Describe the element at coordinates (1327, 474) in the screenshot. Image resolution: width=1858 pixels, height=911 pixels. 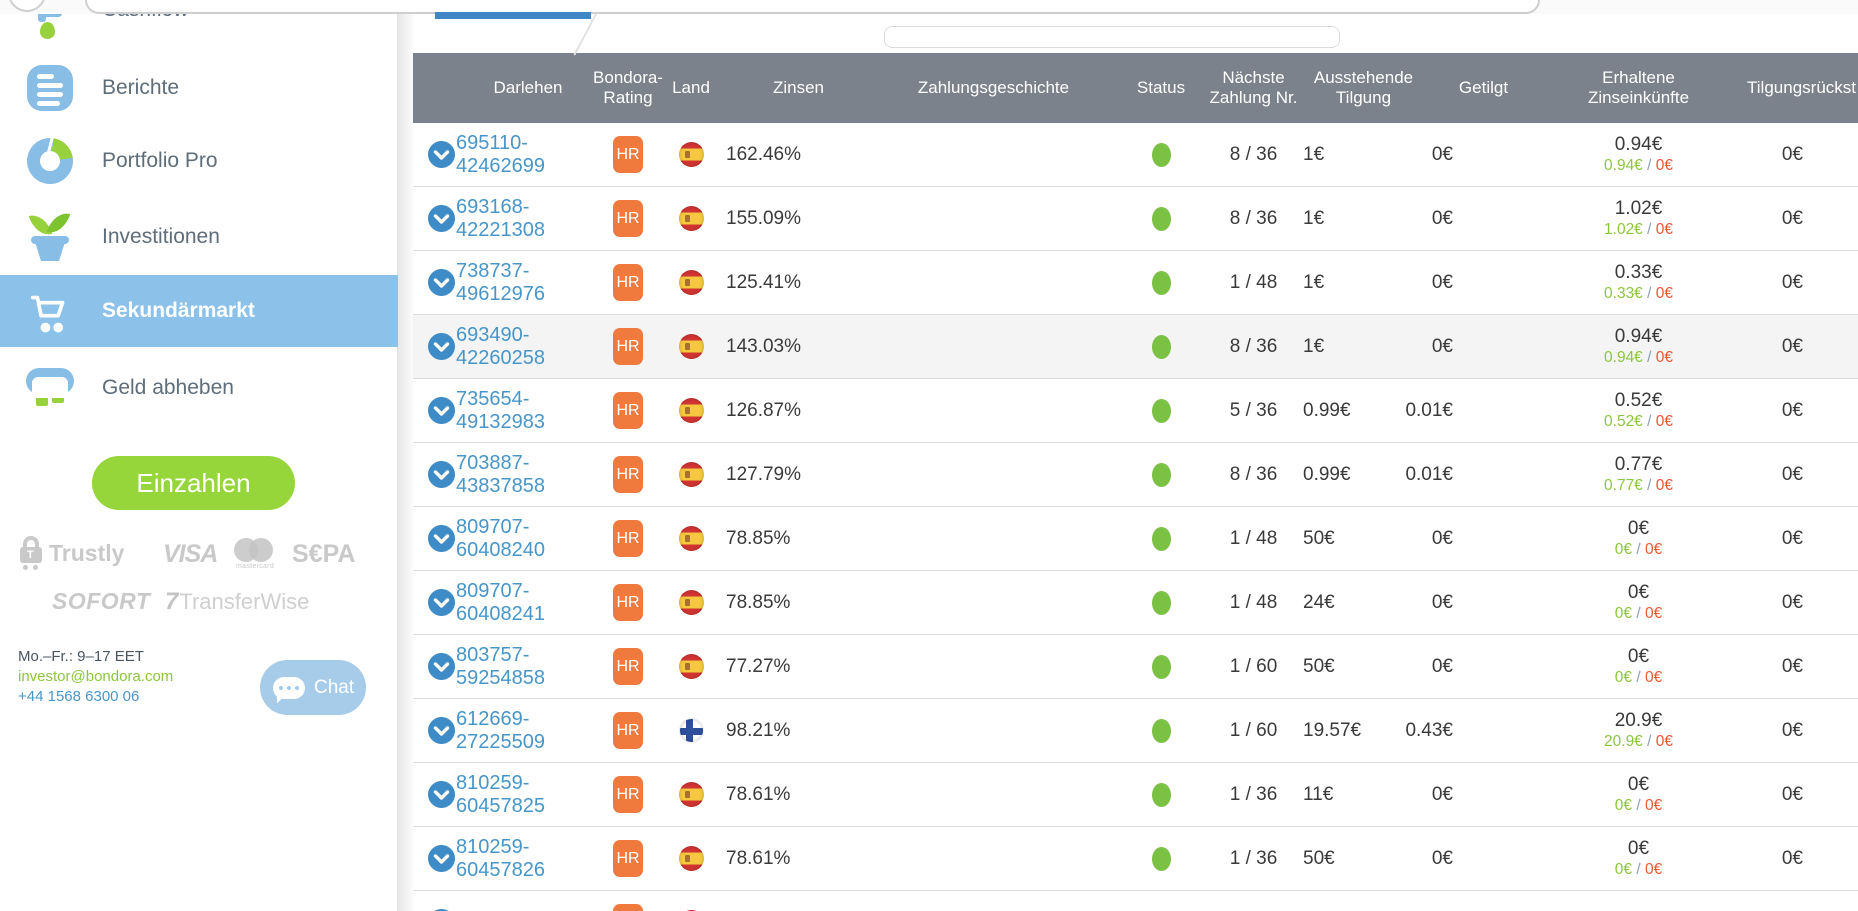
I see `outstanding-principal-cell: 0.99€` at that location.